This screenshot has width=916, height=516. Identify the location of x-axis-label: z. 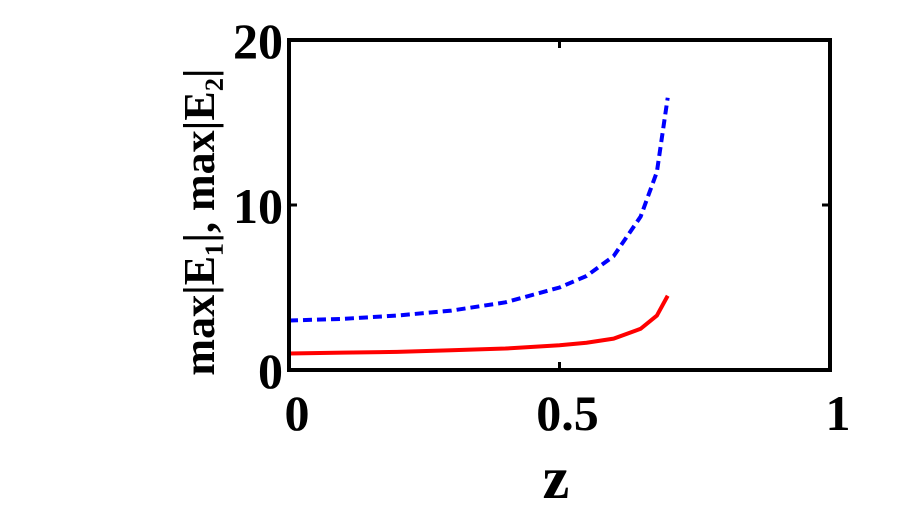
(556, 478).